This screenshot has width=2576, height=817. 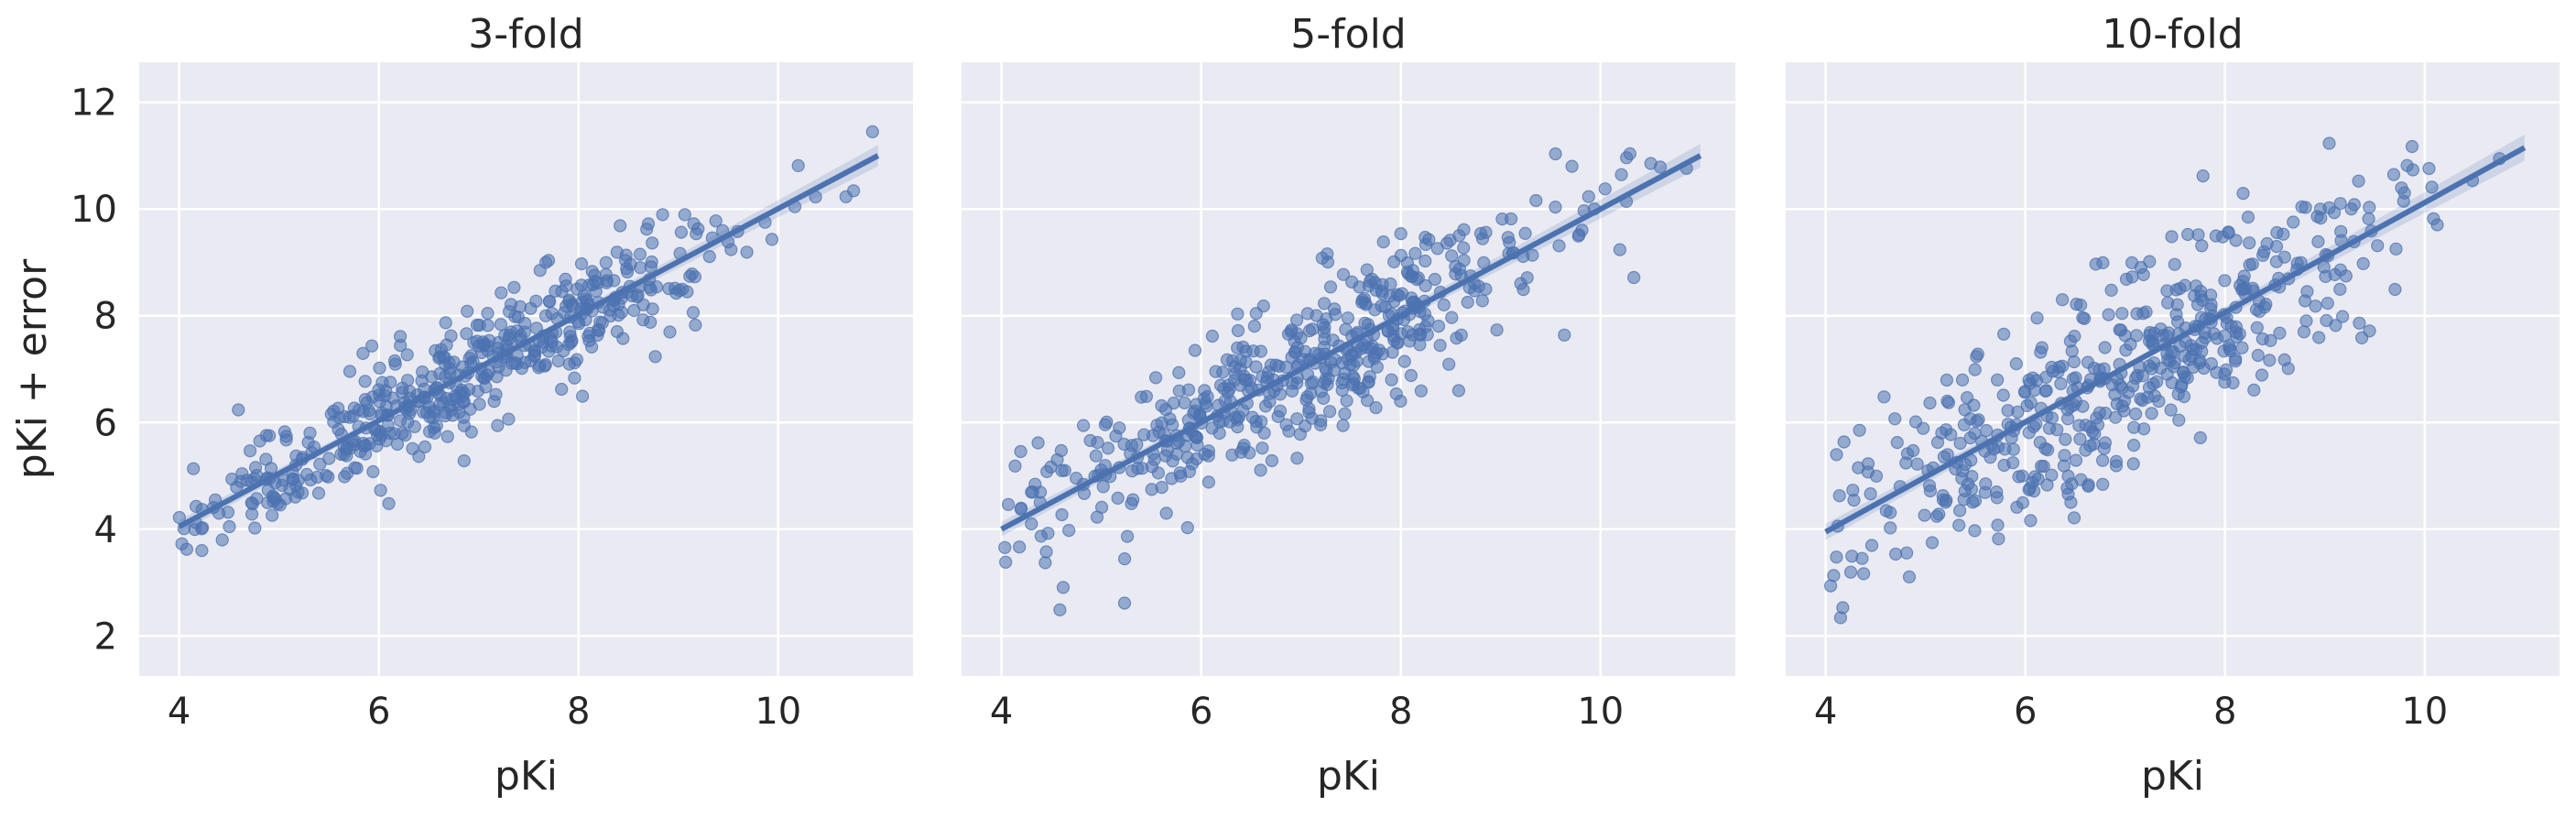 I want to click on x-tick-label: 6, so click(x=1201, y=712).